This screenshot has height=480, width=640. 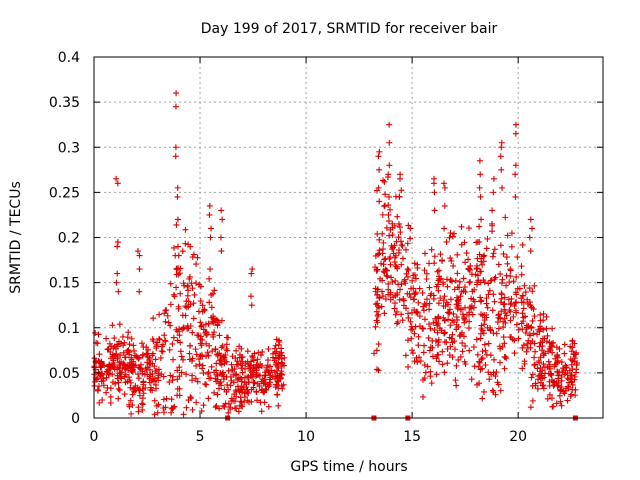 What do you see at coordinates (69, 239) in the screenshot?
I see `y-tick-label: 0.2` at bounding box center [69, 239].